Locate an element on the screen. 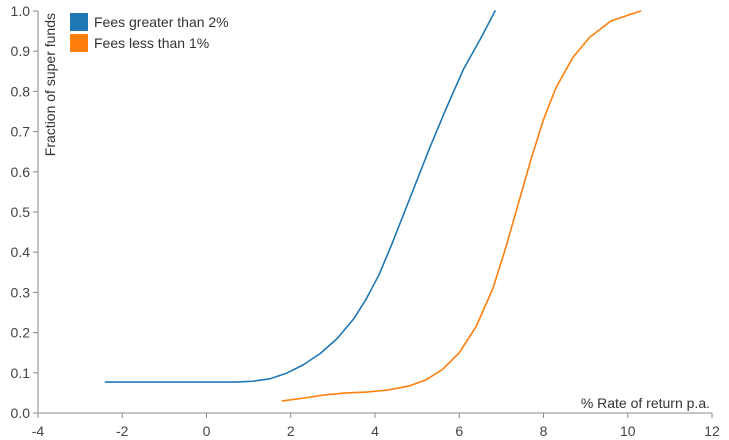 The width and height of the screenshot is (729, 440). x-tick-label: -4 is located at coordinates (38, 431).